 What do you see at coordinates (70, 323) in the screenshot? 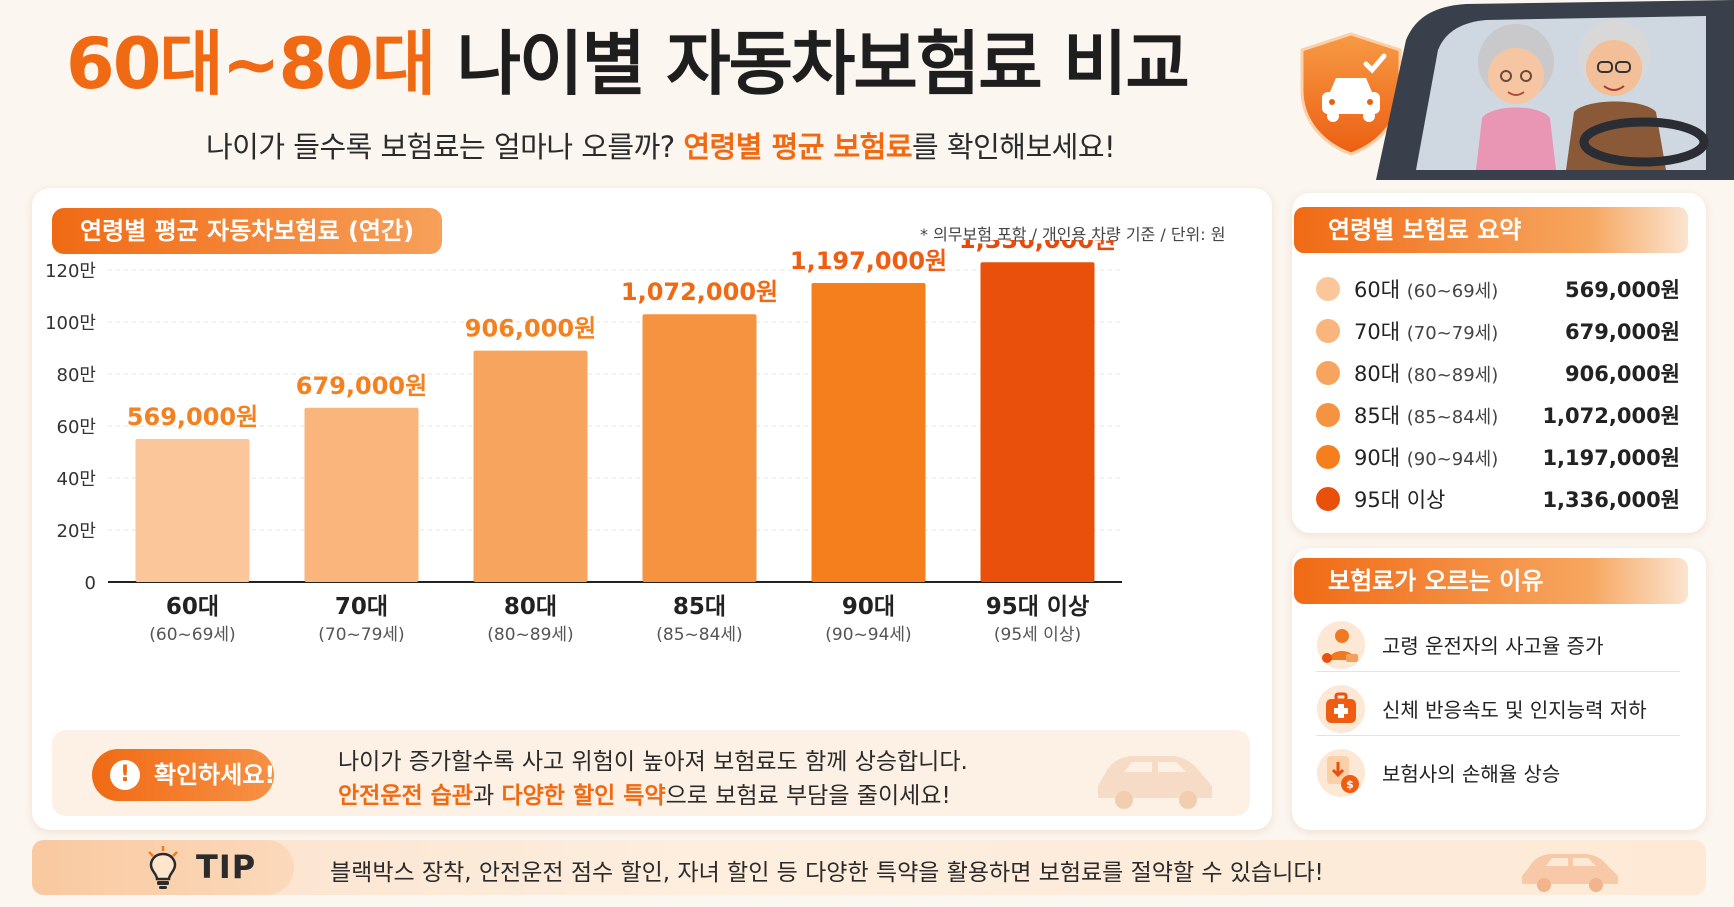
I see `y-tick-label: 100만` at bounding box center [70, 323].